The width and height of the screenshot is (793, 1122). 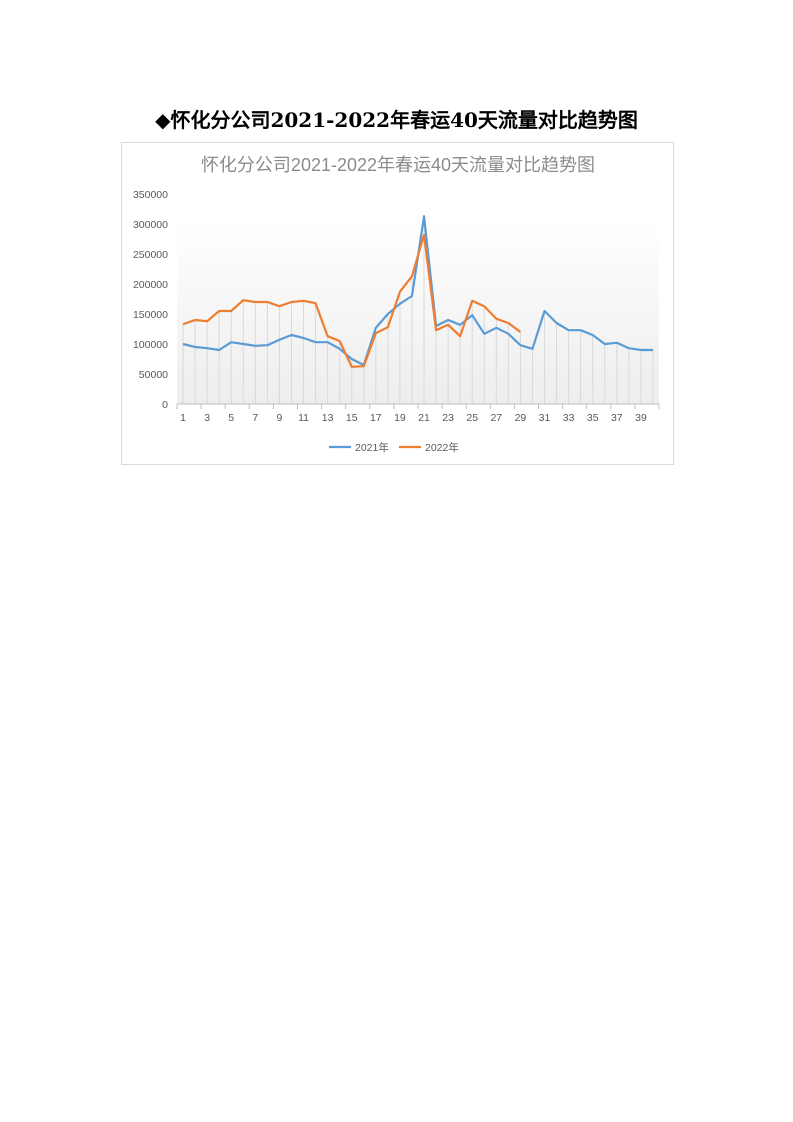 I want to click on x-tick-label: 17, so click(x=376, y=418).